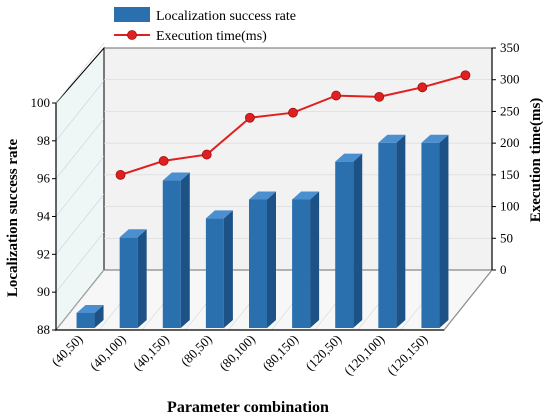 This screenshot has height=418, width=550. I want to click on x-axis-label: Parameter combination, so click(248, 407).